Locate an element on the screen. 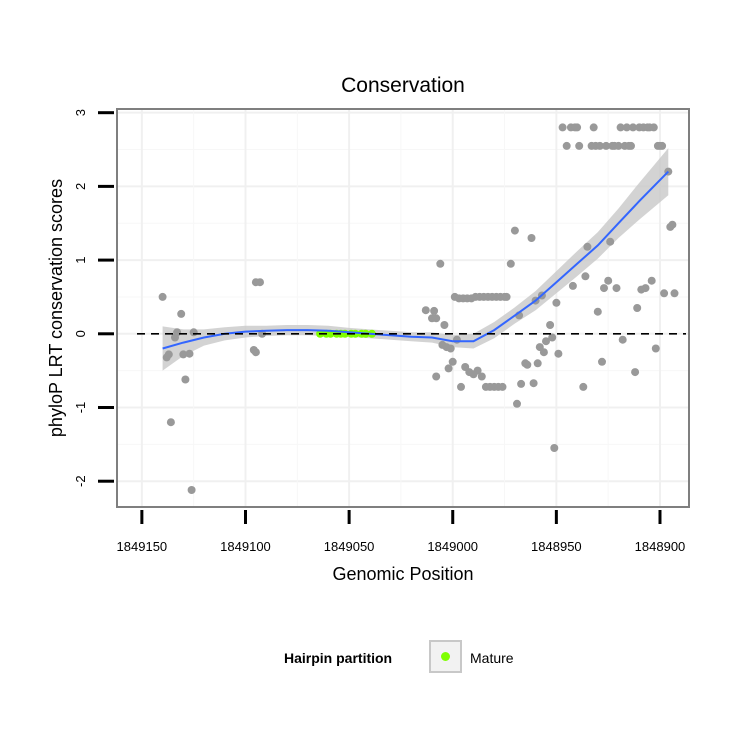 The image size is (750, 750). legend-label-mature: Mature is located at coordinates (492, 658).